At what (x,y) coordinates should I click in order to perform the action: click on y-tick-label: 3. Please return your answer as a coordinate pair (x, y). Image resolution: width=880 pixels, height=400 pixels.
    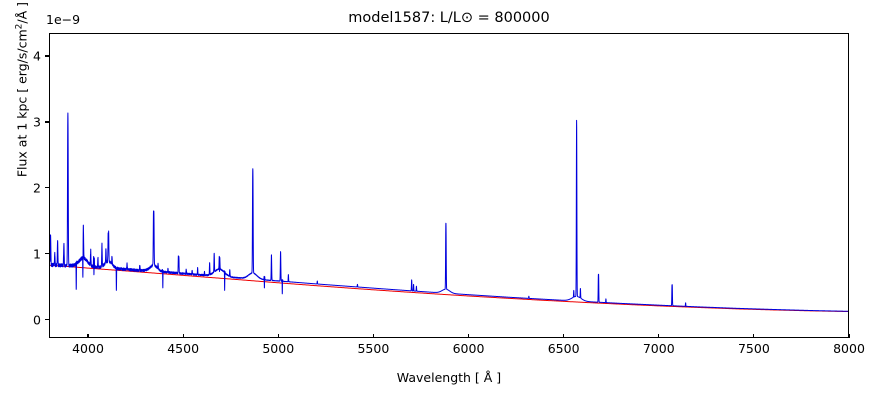
    Looking at the image, I should click on (37, 122).